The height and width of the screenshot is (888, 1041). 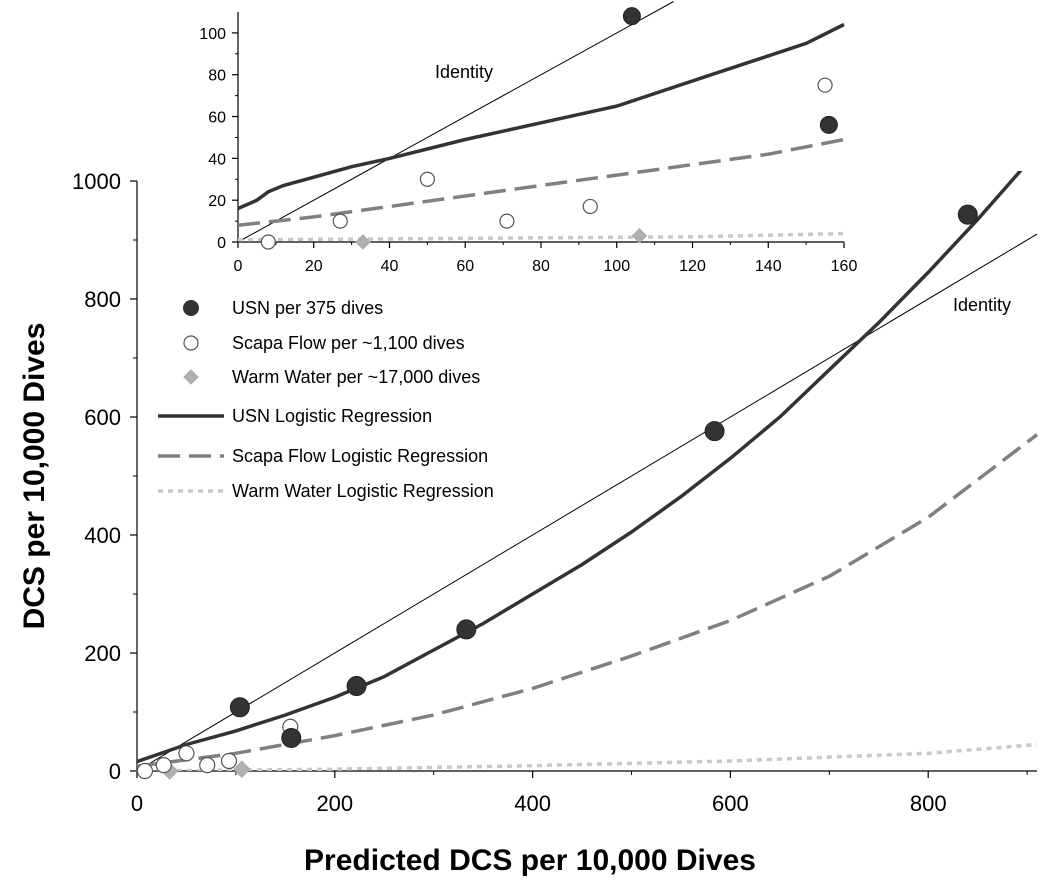 I want to click on legend-label: Warm Water per ~17,000 dives, so click(x=356, y=377).